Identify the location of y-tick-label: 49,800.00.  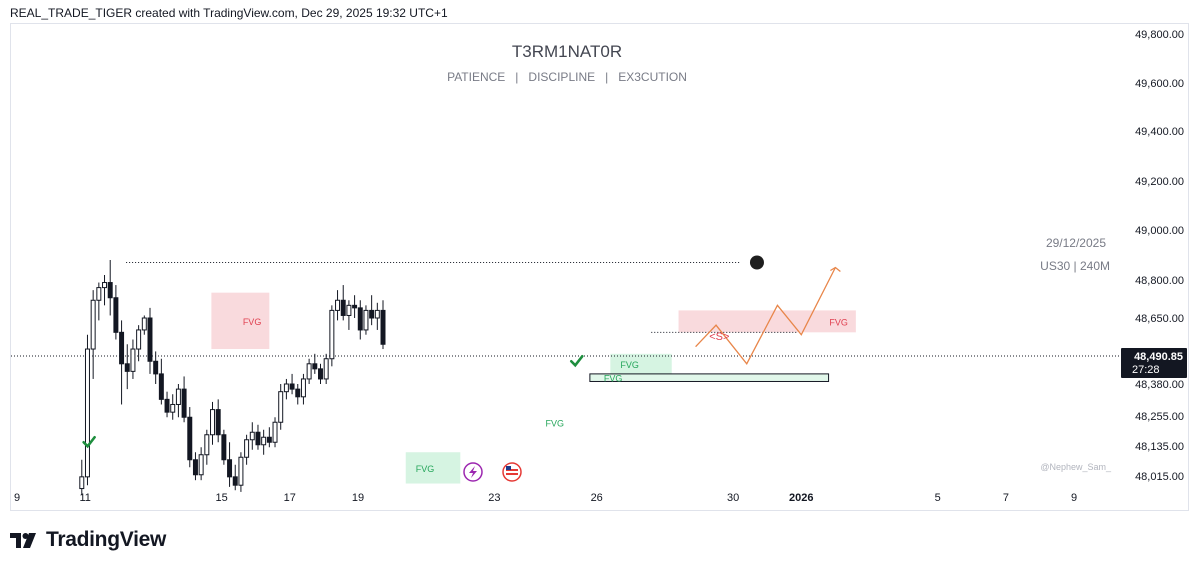
(1159, 35).